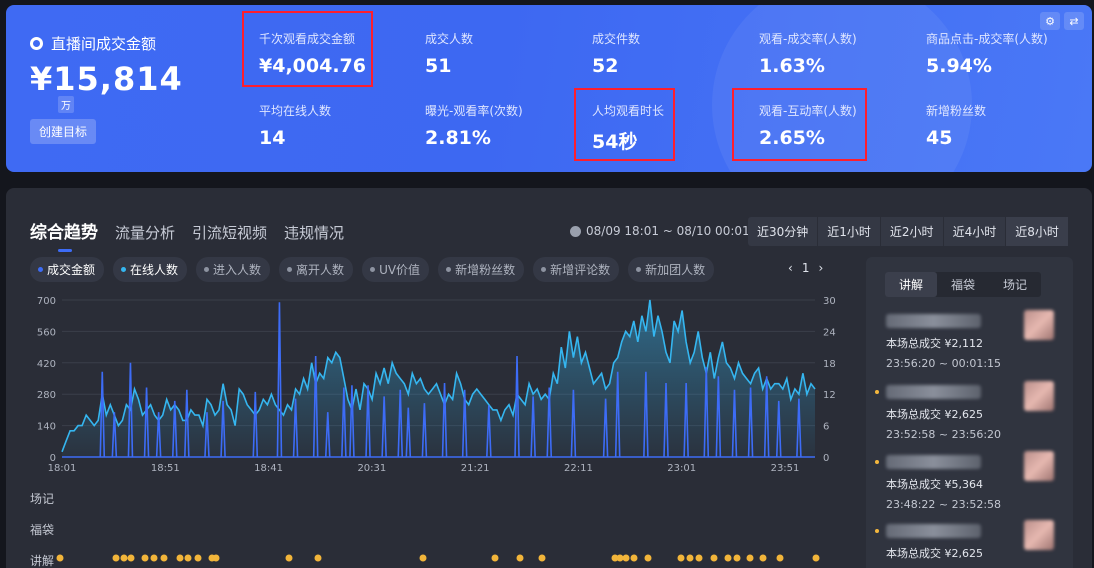  I want to click on trend-tabs: 综合趋势 流量分析 引流短视频 违规情况, so click(187, 235).